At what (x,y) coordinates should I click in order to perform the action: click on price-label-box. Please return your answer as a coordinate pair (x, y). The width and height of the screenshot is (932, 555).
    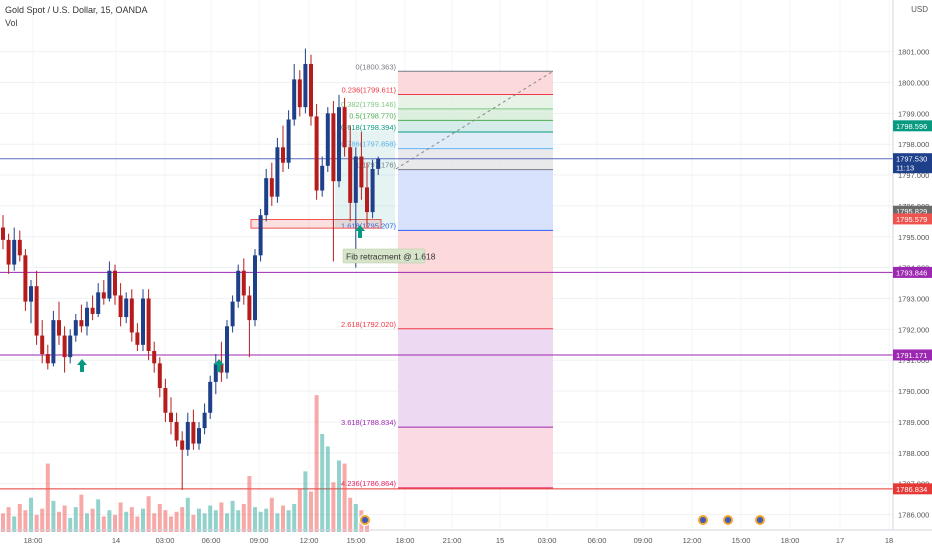
    Looking at the image, I should click on (912, 126).